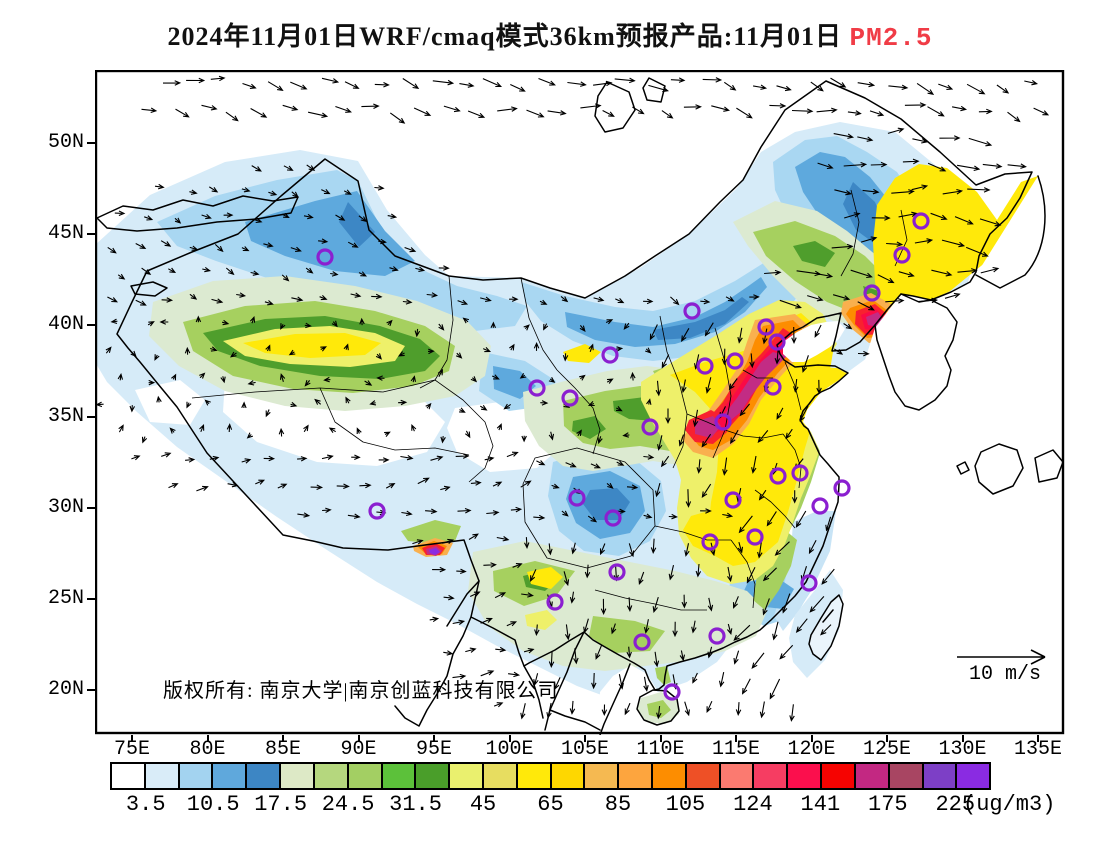  I want to click on lat-label-30N: 30N, so click(65, 507).